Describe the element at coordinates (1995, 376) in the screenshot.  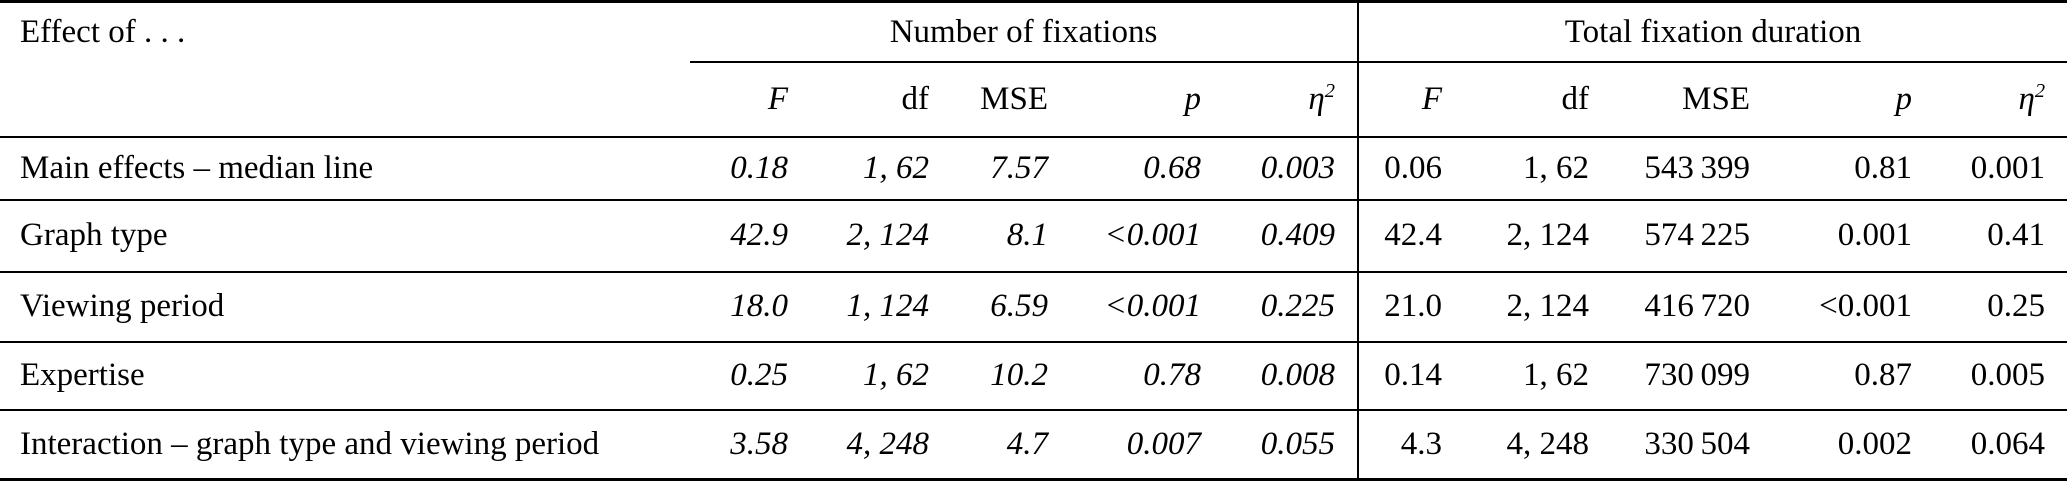
I see `cell-tfd-eta: 0.005` at that location.